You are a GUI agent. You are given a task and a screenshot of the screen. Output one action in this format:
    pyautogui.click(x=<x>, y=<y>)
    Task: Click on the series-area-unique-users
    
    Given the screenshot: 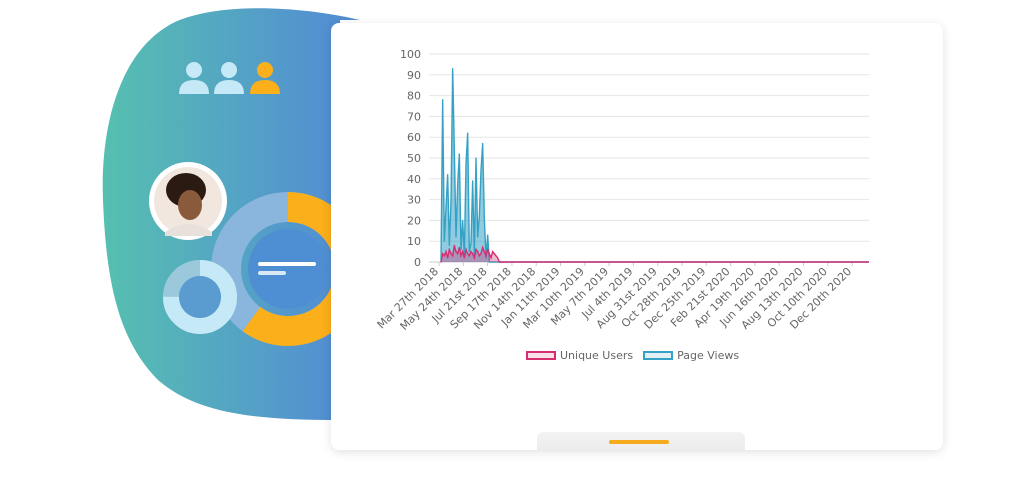 What is the action you would take?
    pyautogui.click(x=655, y=253)
    